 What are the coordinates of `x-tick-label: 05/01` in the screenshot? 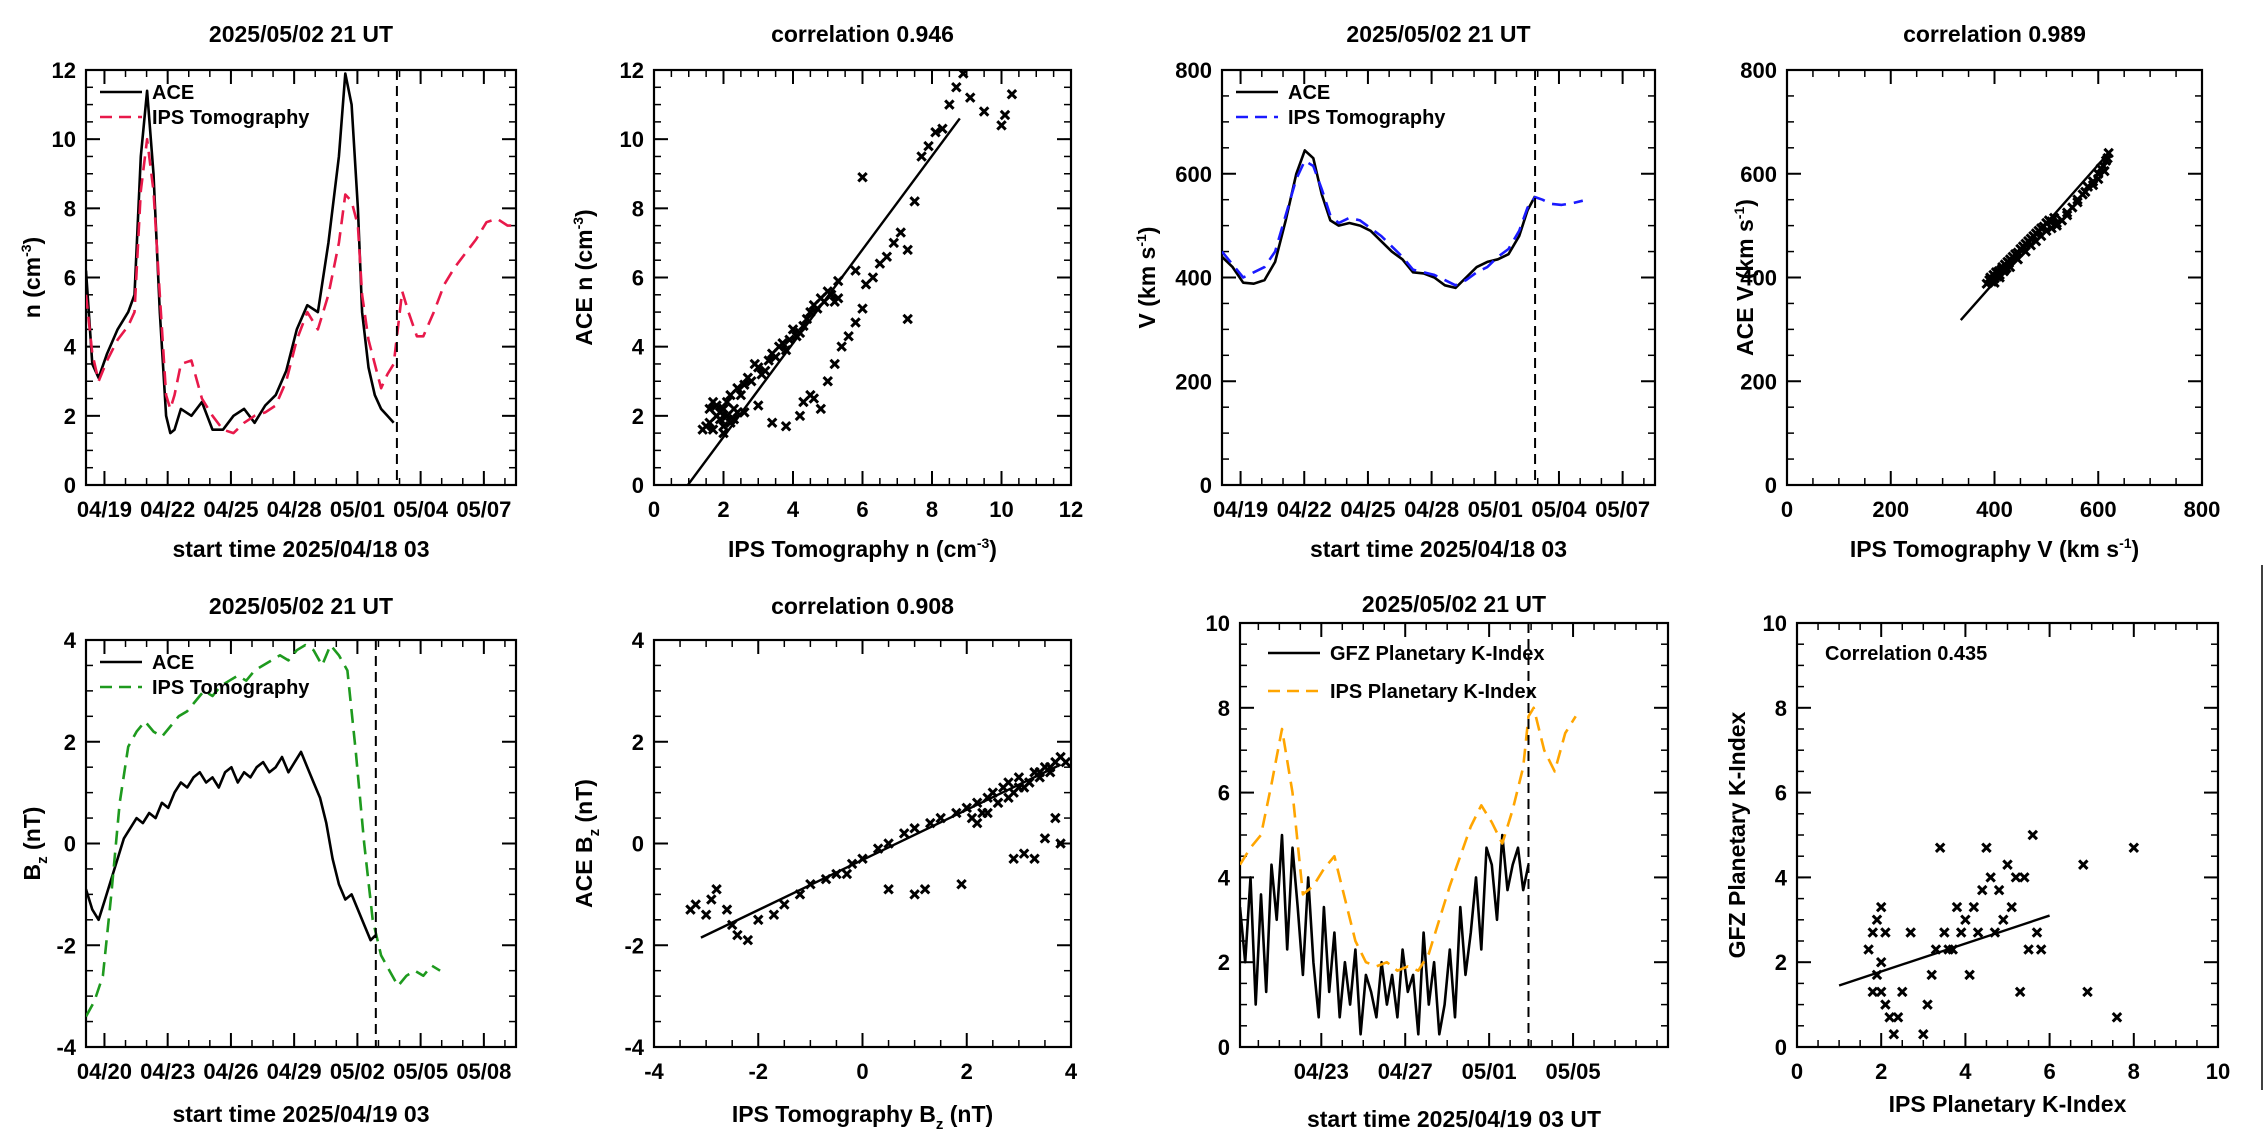 It's located at (1489, 1071).